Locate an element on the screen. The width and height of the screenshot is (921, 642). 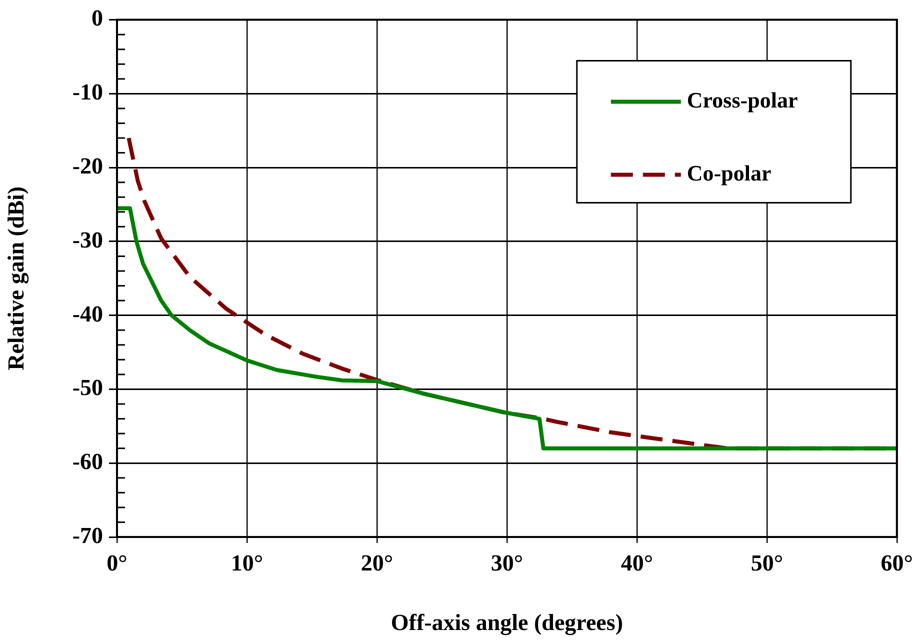
y-tick-label: -70 is located at coordinates (87, 535).